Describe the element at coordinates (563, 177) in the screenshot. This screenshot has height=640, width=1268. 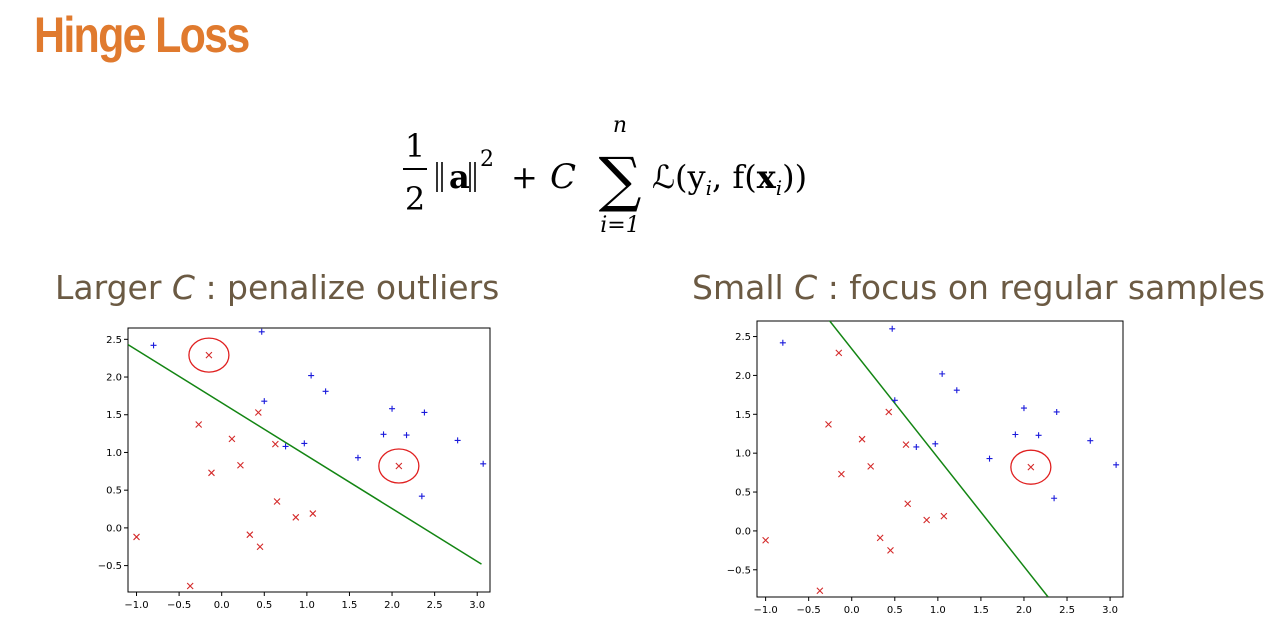
I see `c-variable: C` at that location.